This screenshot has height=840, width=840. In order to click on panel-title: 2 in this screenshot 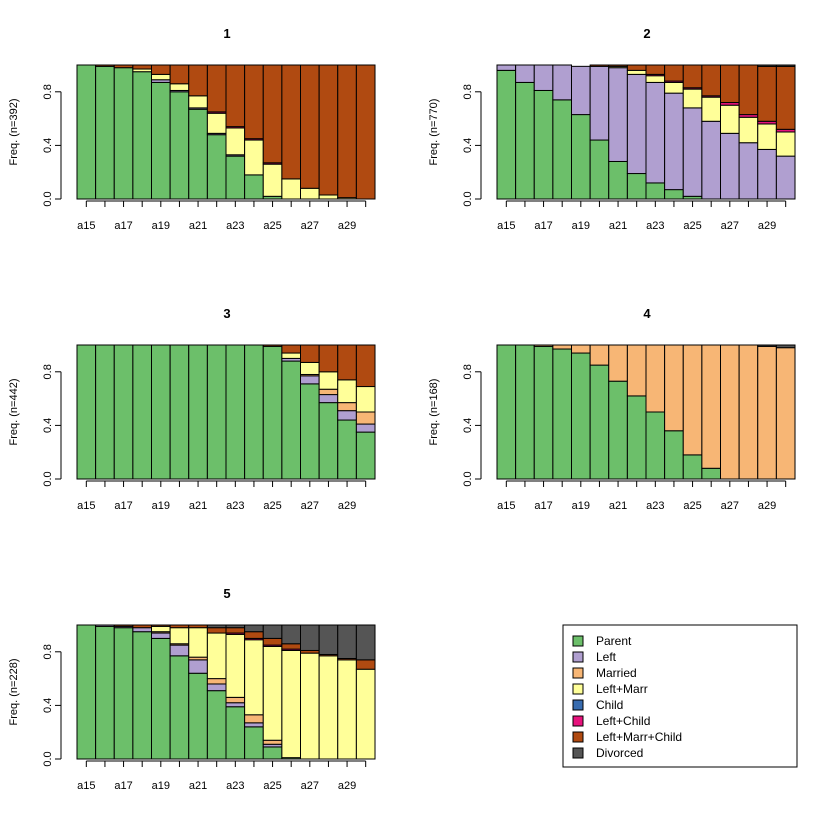, I will do `click(646, 33)`.